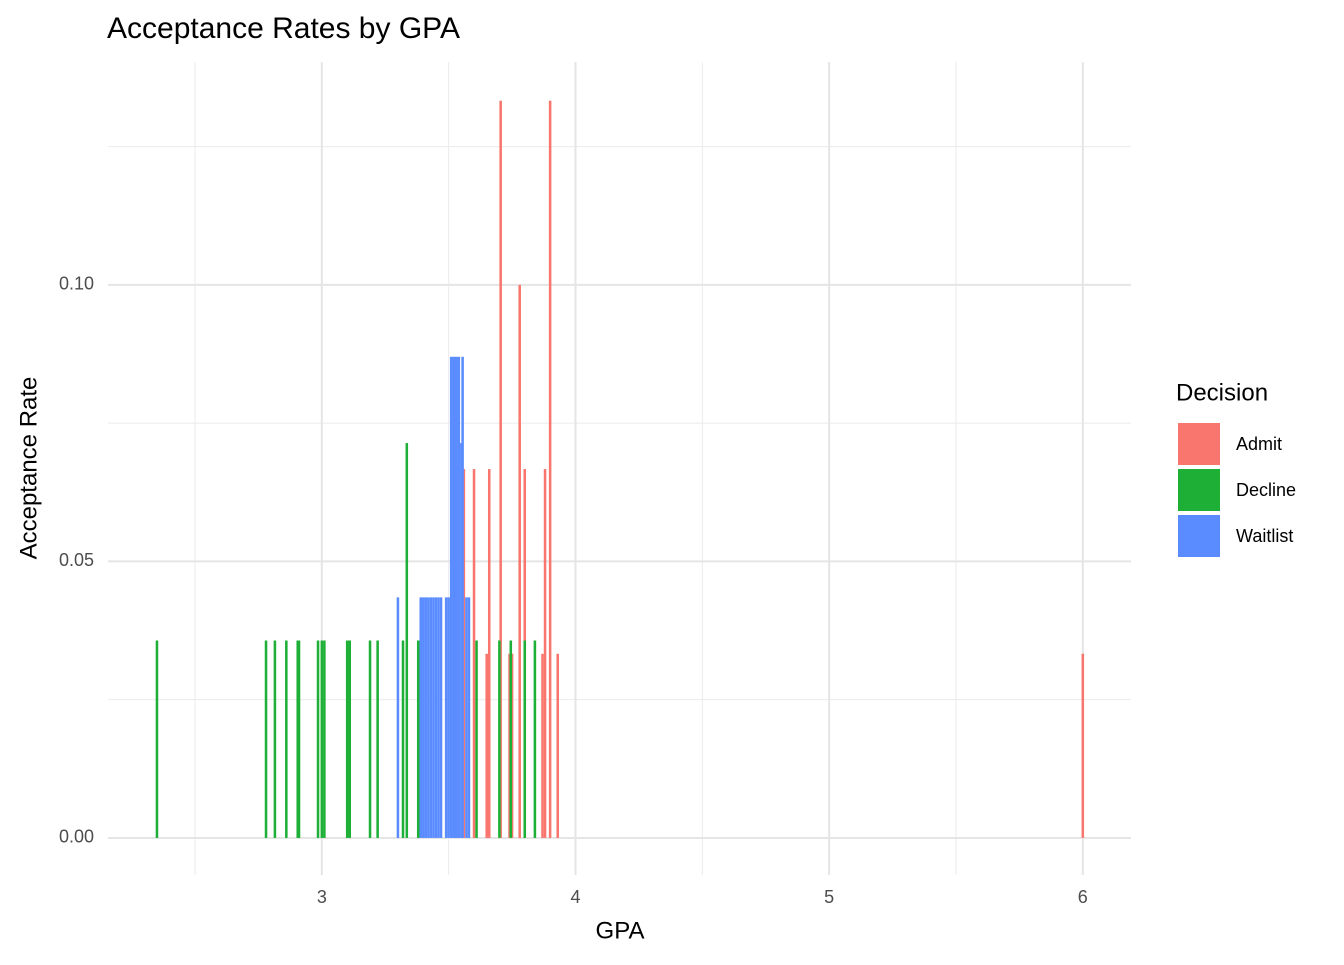 The height and width of the screenshot is (965, 1344). I want to click on legend-title: Decision, so click(1222, 392).